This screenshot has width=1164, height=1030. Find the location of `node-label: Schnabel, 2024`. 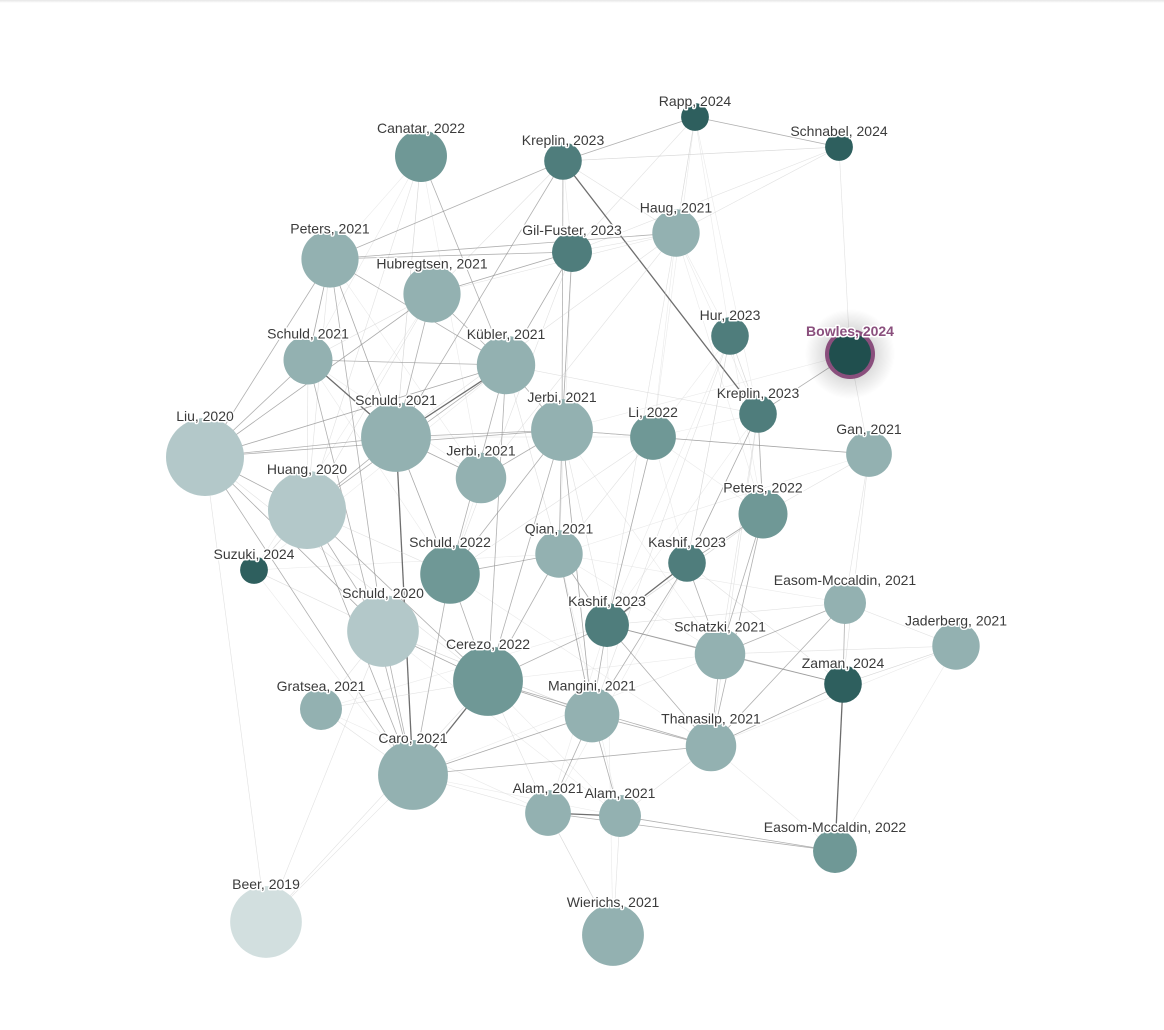

node-label: Schnabel, 2024 is located at coordinates (839, 131).